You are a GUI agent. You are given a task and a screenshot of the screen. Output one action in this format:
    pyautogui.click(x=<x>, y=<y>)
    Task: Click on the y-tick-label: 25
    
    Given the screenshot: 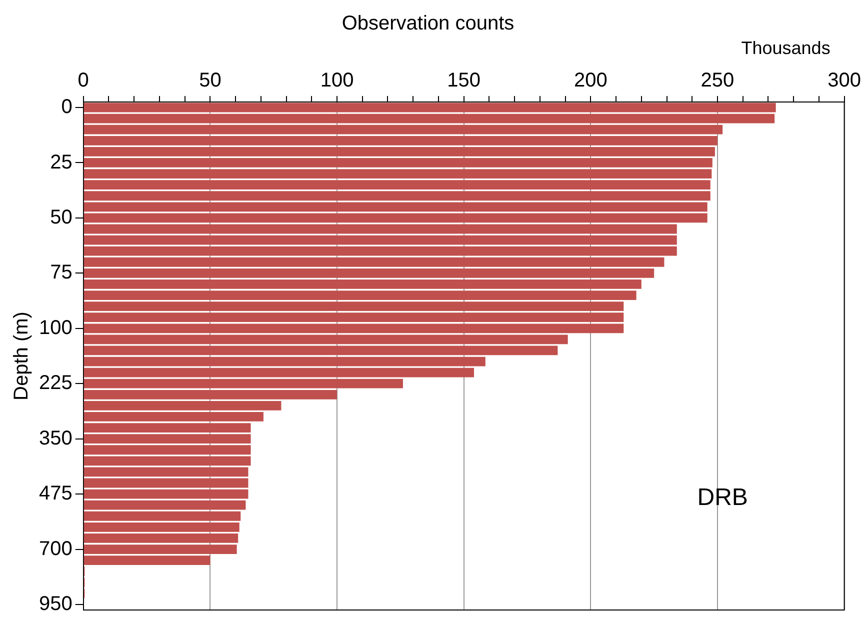 What is the action you would take?
    pyautogui.click(x=61, y=162)
    